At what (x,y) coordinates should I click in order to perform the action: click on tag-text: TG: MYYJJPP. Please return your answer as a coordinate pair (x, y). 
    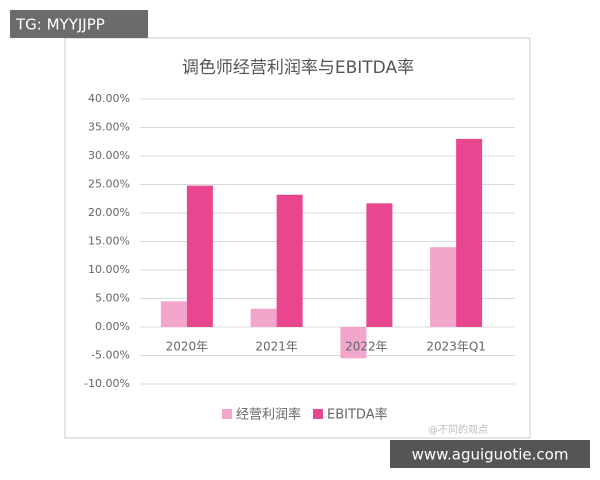
    Looking at the image, I should click on (60, 25).